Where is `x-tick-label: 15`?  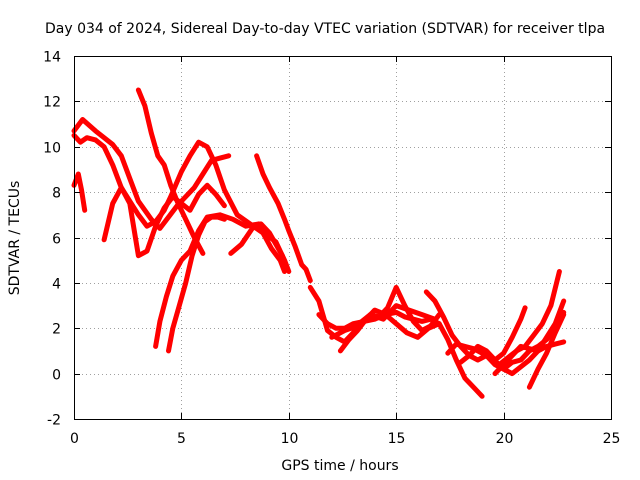
x-tick-label: 15 is located at coordinates (397, 439).